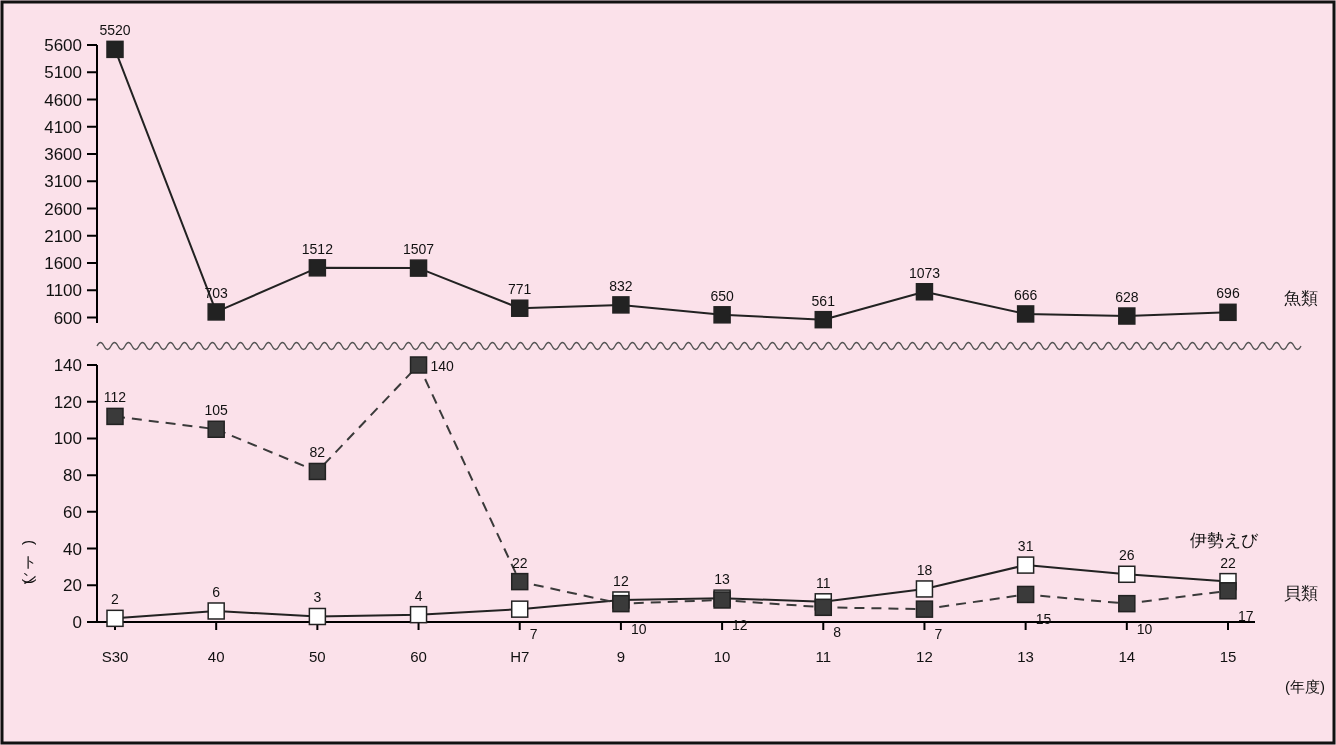  I want to click on data-label: 1512, so click(317, 248).